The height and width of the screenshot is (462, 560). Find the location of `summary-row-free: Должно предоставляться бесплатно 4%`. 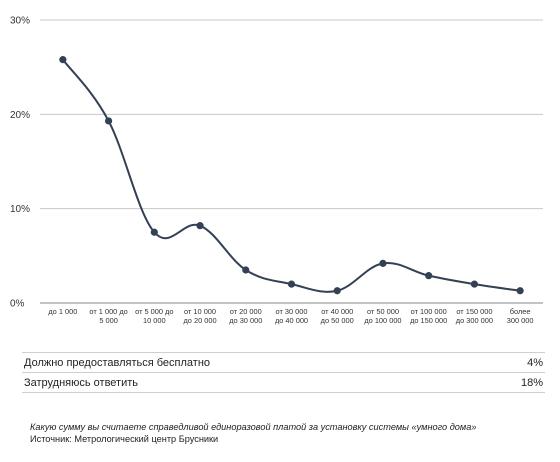

summary-row-free: Должно предоставляться бесплатно 4% is located at coordinates (283, 362).